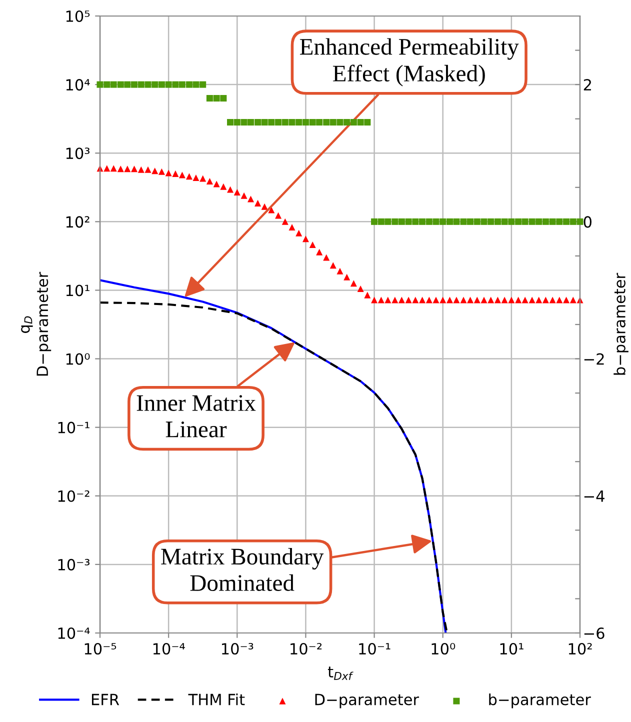 The image size is (631, 722). What do you see at coordinates (621, 323) in the screenshot?
I see `y2-axis-title: b−parameter` at bounding box center [621, 323].